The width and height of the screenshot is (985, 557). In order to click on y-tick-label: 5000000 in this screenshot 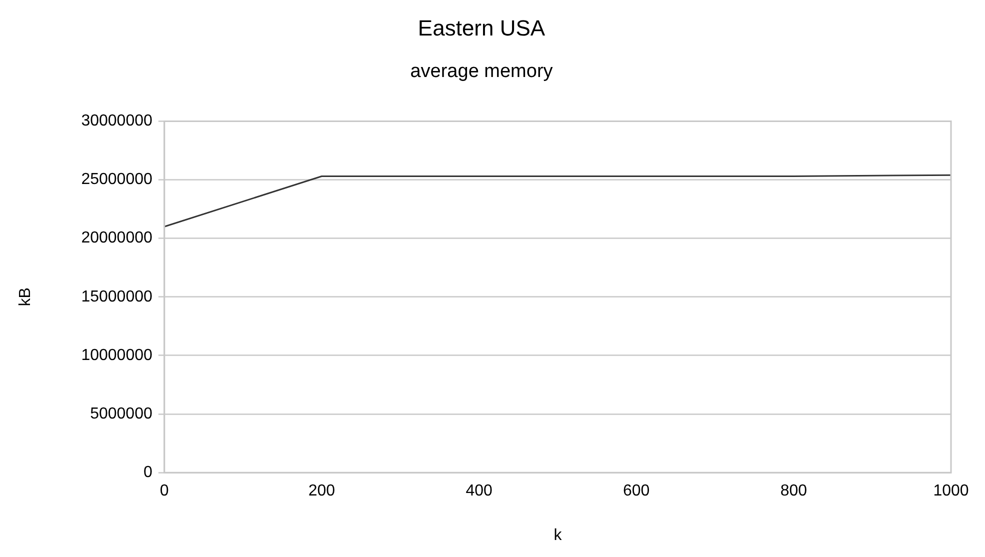, I will do `click(121, 413)`.